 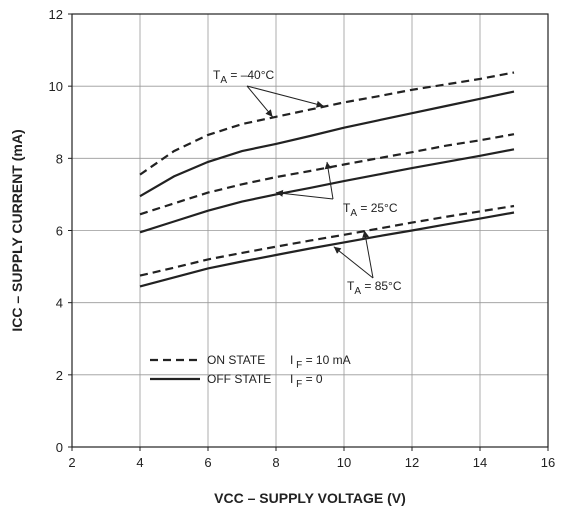 What do you see at coordinates (56, 86) in the screenshot?
I see `y-tick-label: 10` at bounding box center [56, 86].